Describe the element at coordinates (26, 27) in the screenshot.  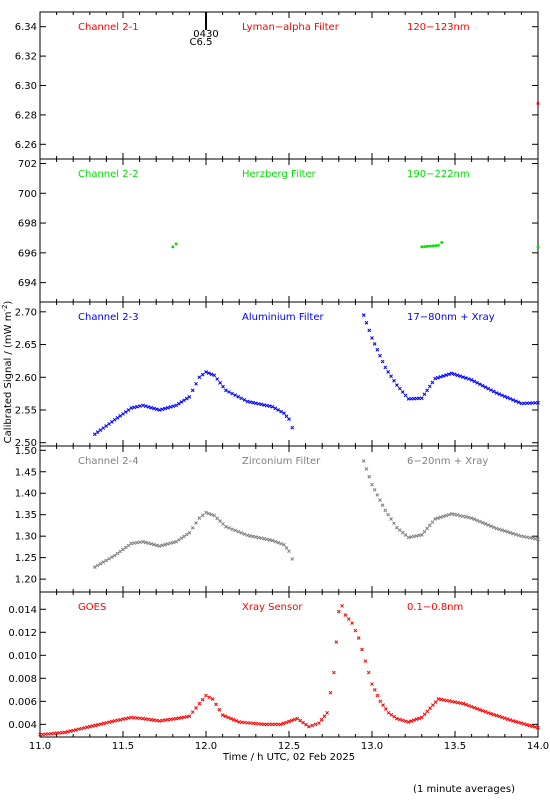
I see `y-tick-label: 6.34` at that location.